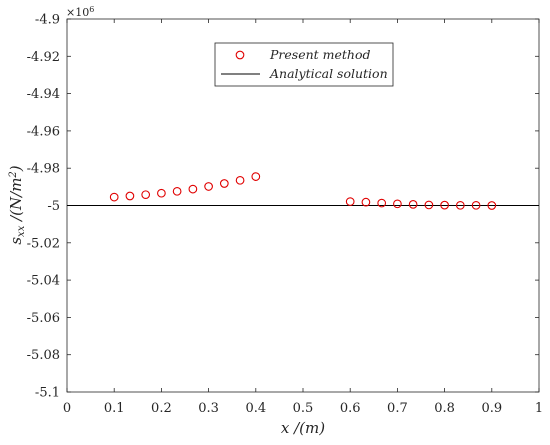 The height and width of the screenshot is (445, 550). Describe the element at coordinates (303, 428) in the screenshot. I see `x-axis-label: x /(m)` at that location.